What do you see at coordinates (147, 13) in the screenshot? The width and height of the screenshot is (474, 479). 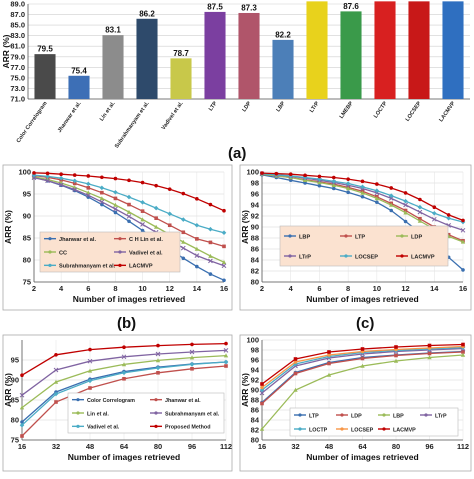 I see `bar-value-label: 86.2` at bounding box center [147, 13].